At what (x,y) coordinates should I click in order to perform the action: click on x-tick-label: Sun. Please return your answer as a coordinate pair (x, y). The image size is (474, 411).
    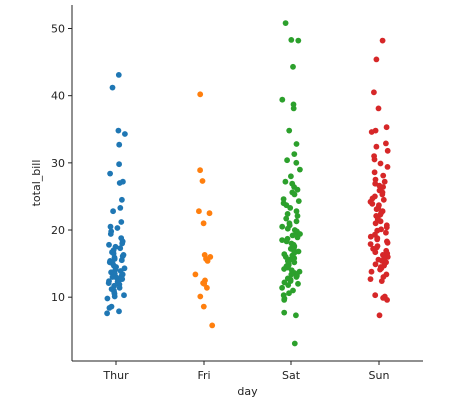
    Looking at the image, I should click on (379, 375).